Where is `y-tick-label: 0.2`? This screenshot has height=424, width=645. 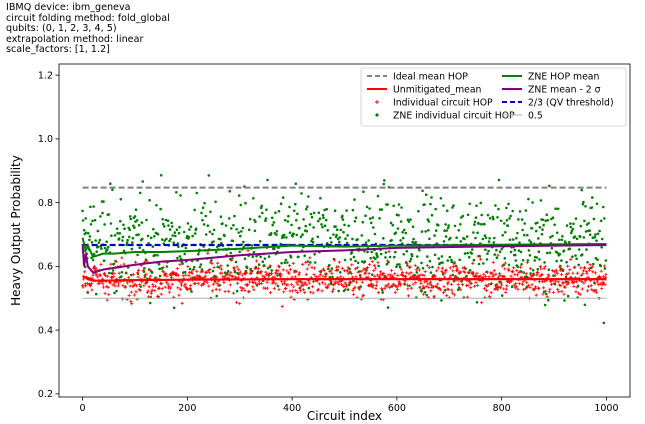
y-tick-label: 0.2 is located at coordinates (45, 394).